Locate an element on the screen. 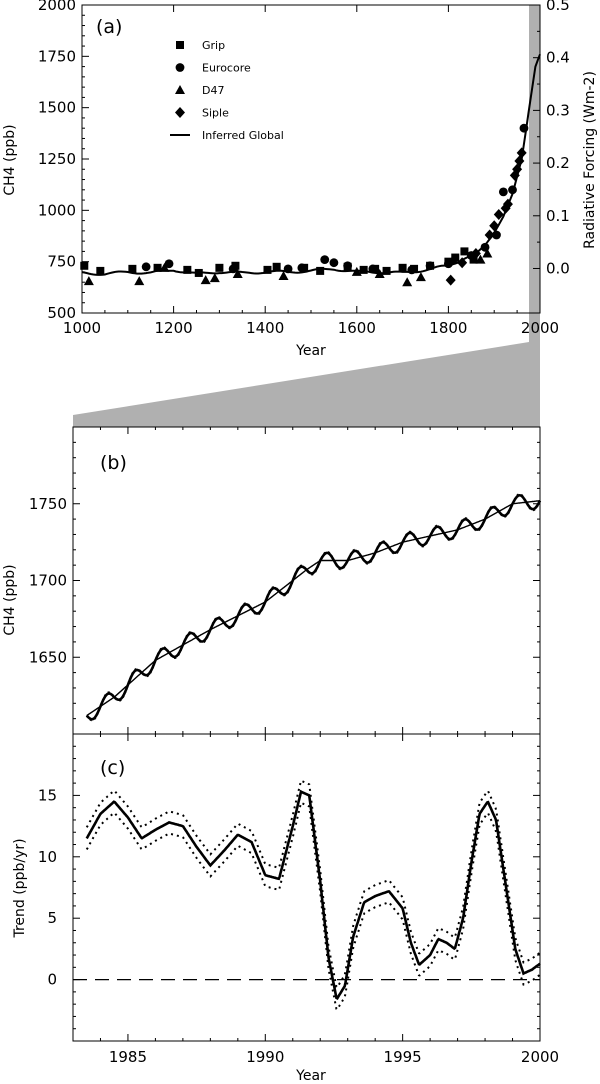 The image size is (600, 1084). panel-a-y2-axis: 0.0 0.1 0.2 0.3 0.4 0.5 is located at coordinates (551, 138).